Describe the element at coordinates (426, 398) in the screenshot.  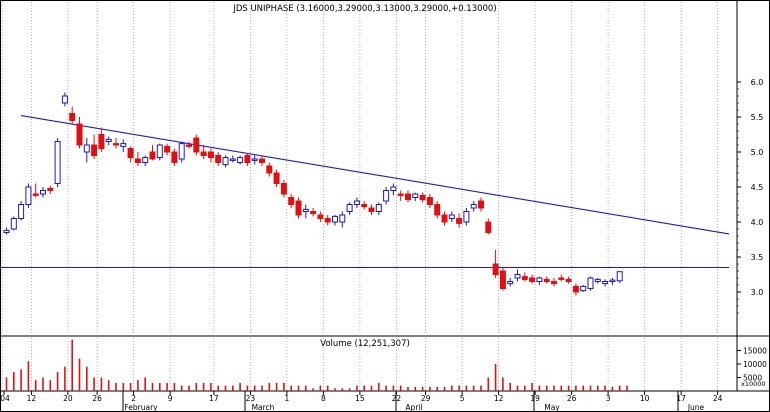
I see `date-tick-label: 29` at that location.